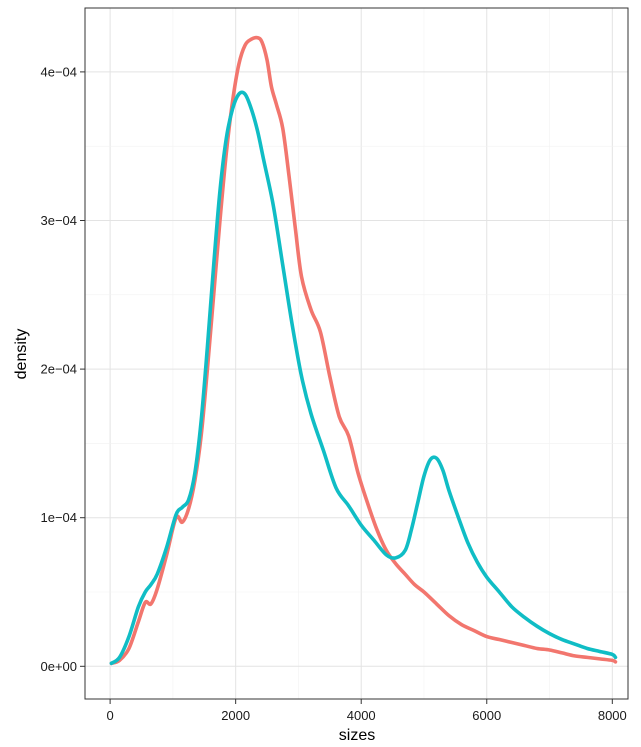 This screenshot has height=747, width=641. I want to click on x-tick-label: 8000, so click(612, 715).